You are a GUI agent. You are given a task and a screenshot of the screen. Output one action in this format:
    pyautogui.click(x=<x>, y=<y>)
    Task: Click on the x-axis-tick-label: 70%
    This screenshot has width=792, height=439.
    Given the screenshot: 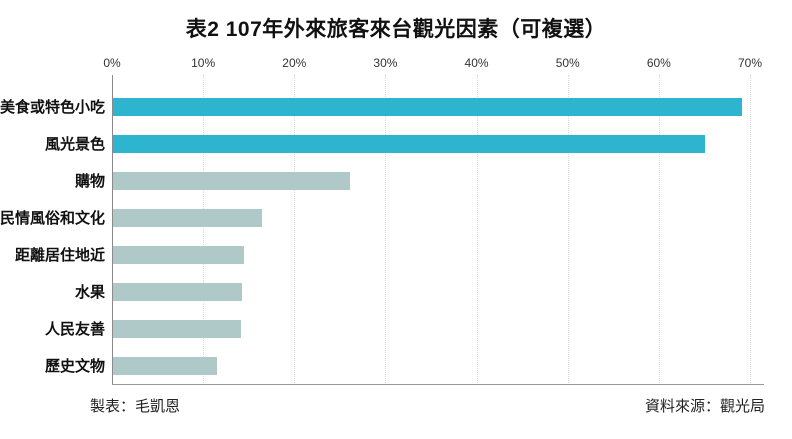 What is the action you would take?
    pyautogui.click(x=750, y=63)
    